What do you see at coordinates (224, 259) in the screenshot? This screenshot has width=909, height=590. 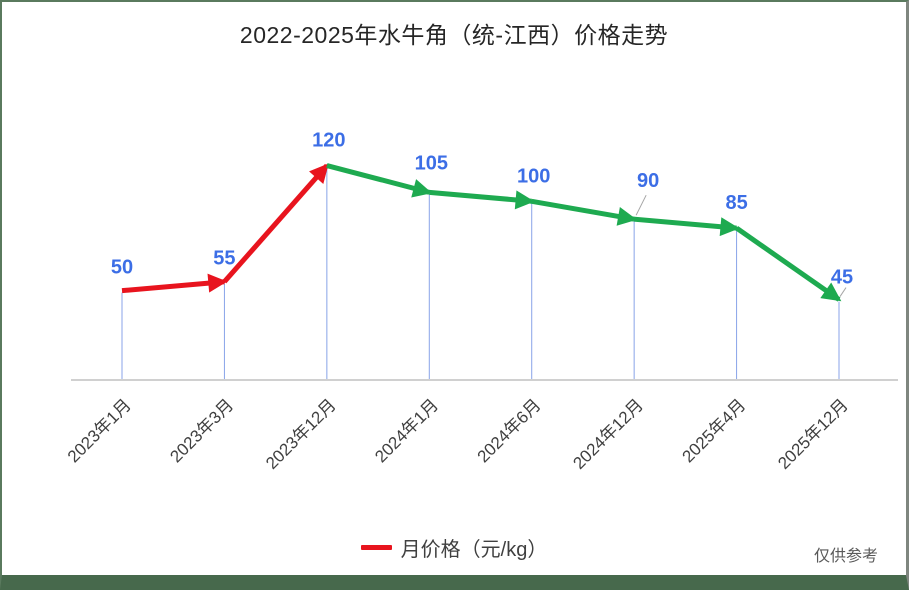 I see `data-point-label: 55` at bounding box center [224, 259].